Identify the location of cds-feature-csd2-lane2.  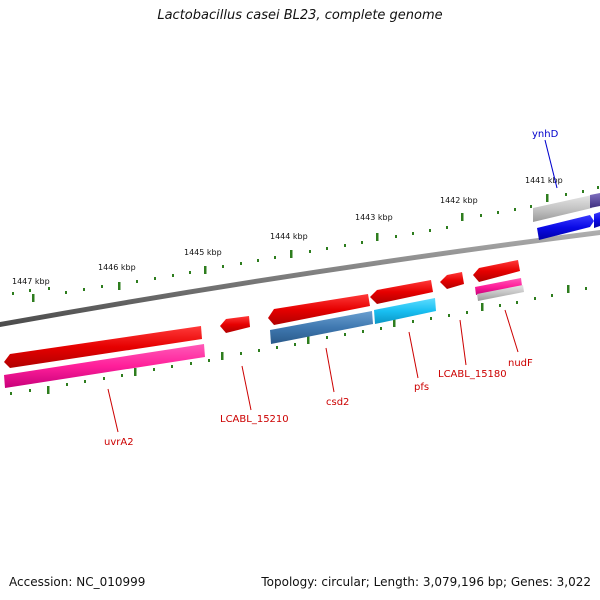
(321, 327).